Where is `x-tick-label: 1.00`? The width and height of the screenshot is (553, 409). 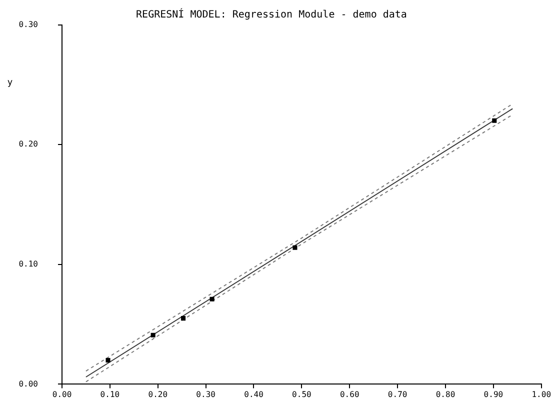
x-tick-label: 1.00 is located at coordinates (542, 395).